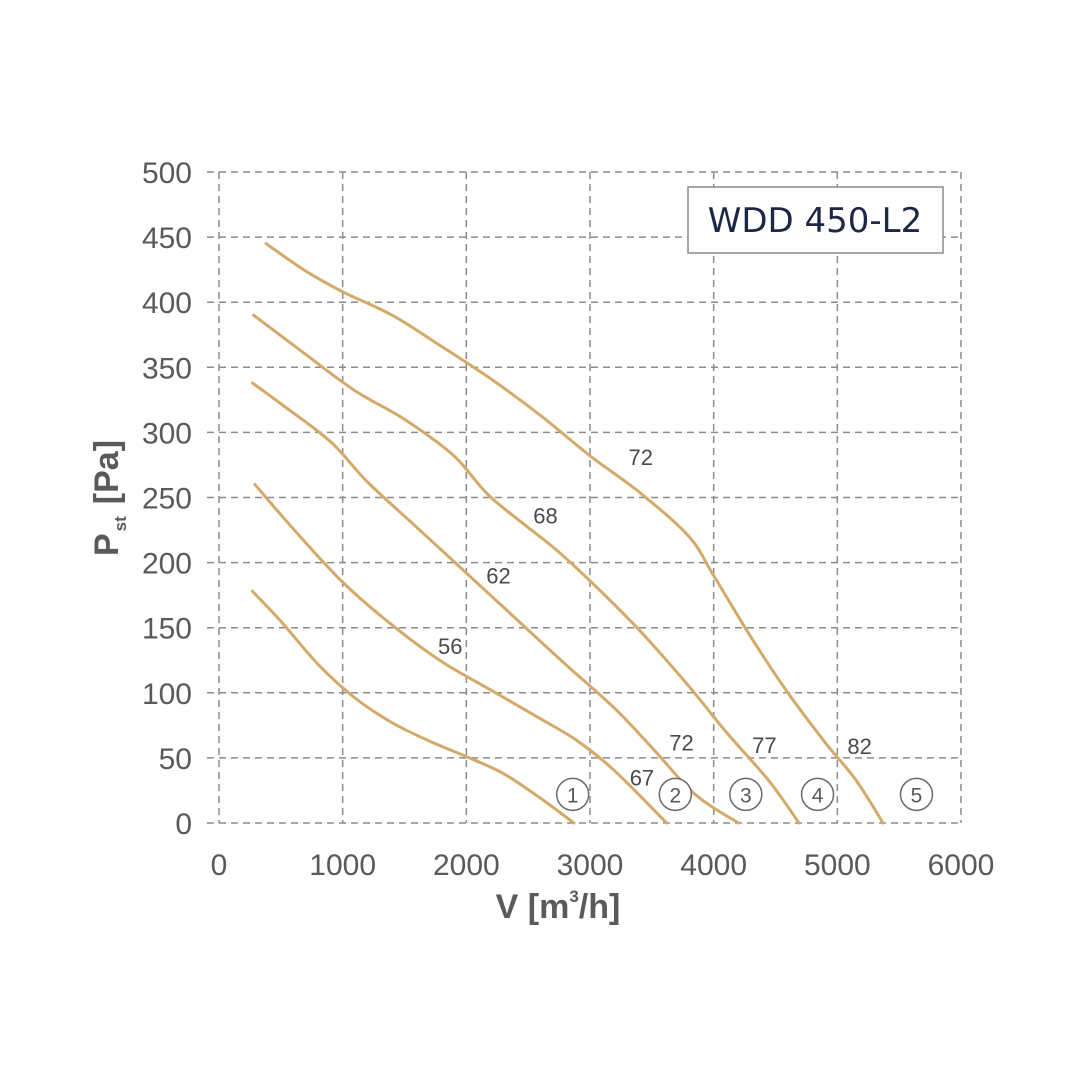  I want to click on title-box: WDD 450-L2, so click(815, 220).